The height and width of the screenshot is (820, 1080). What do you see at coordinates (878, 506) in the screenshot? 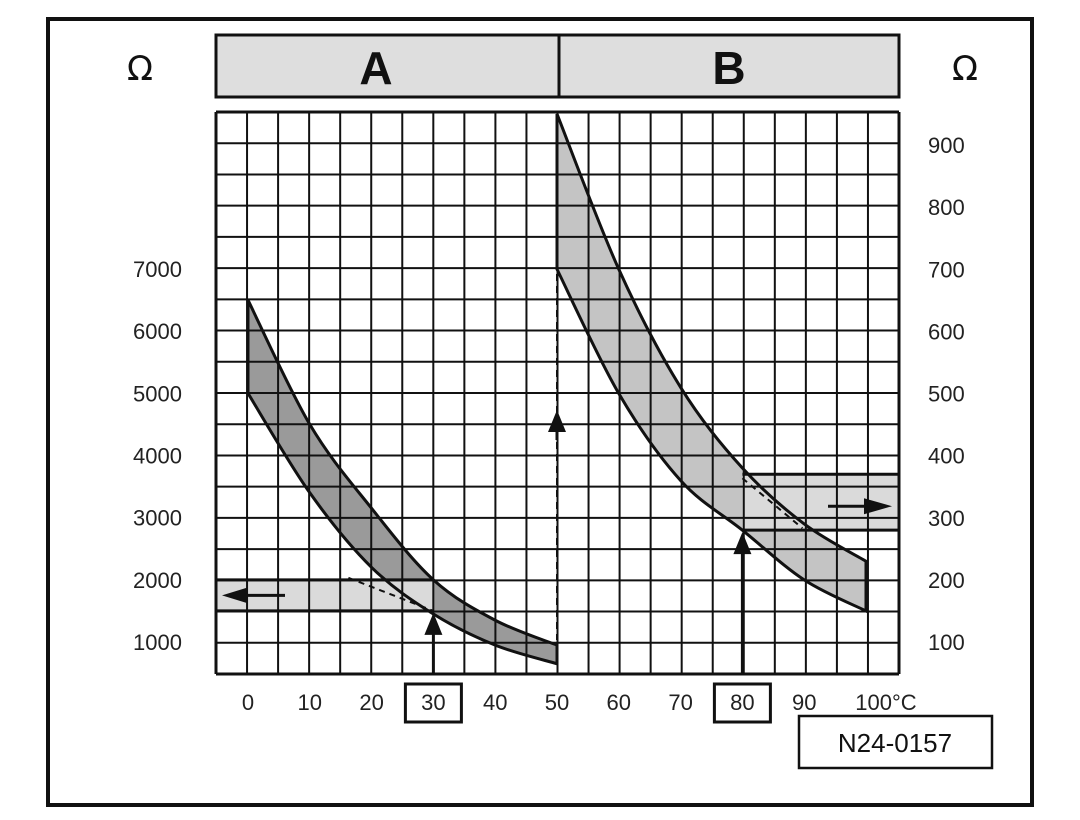
I see `arrow-right-head` at bounding box center [878, 506].